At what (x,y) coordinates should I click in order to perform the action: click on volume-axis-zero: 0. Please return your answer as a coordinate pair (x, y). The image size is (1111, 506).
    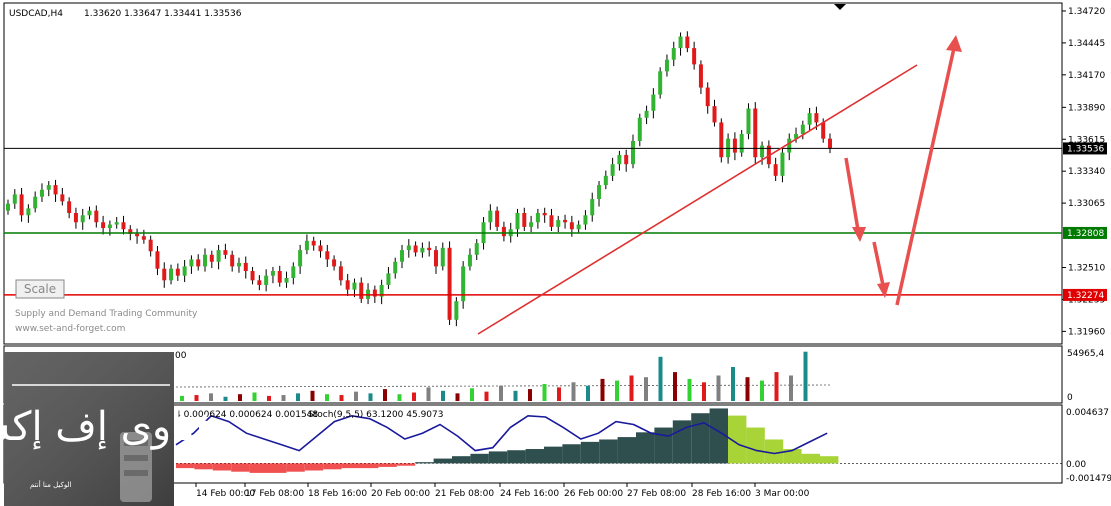
    Looking at the image, I should click on (1070, 398).